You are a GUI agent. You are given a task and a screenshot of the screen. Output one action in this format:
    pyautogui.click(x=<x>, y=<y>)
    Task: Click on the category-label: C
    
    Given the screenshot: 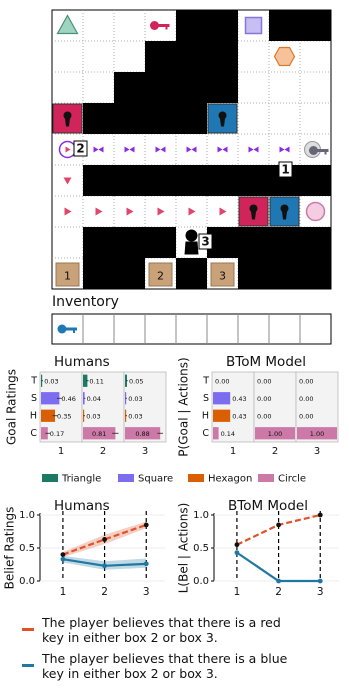 What is the action you would take?
    pyautogui.click(x=33, y=433)
    